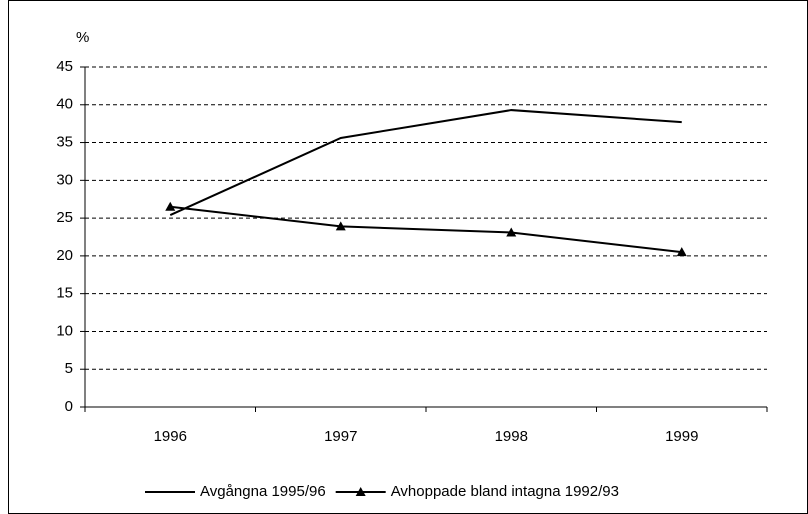 This screenshot has height=514, width=808. Describe the element at coordinates (170, 436) in the screenshot. I see `x-tick-label: 1996` at that location.